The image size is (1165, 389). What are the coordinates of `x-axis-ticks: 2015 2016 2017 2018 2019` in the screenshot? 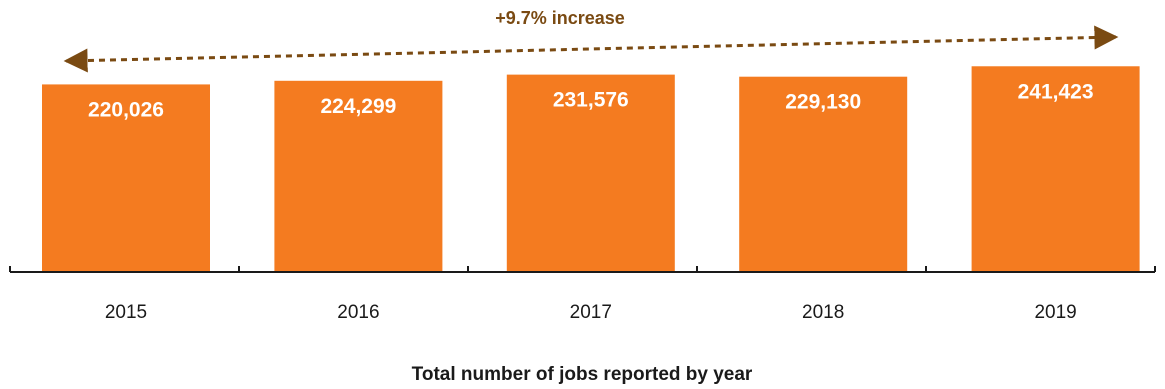 It's located at (582, 294).